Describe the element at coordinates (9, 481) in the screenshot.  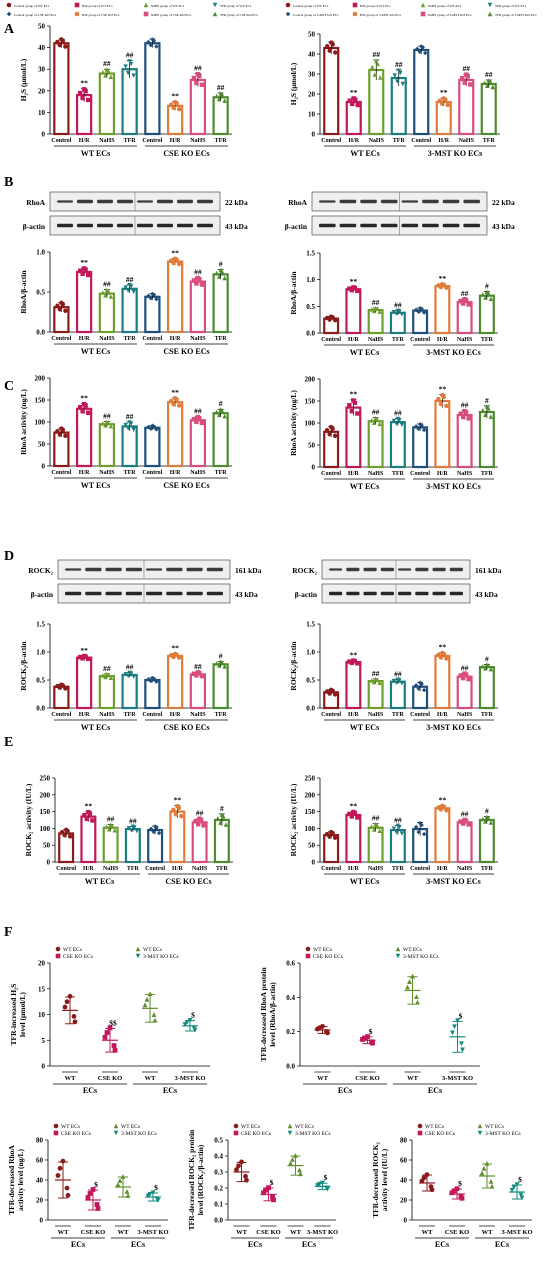
I see `panel-letters: A B C D E F` at that location.